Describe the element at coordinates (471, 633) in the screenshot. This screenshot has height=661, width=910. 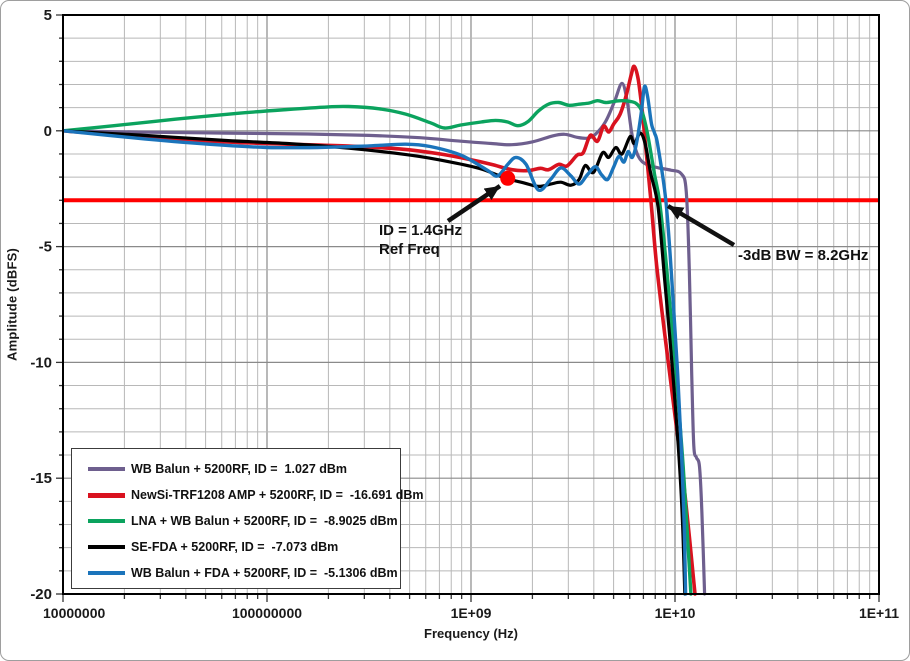
I see `x-axis-title: Frequency (Hz)` at that location.